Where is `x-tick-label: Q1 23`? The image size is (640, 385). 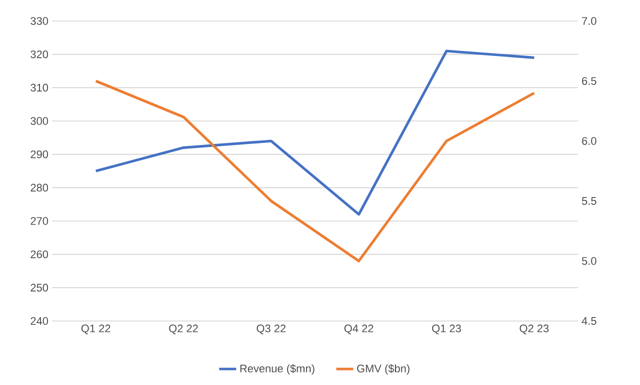 x-tick-label: Q1 23 is located at coordinates (446, 329).